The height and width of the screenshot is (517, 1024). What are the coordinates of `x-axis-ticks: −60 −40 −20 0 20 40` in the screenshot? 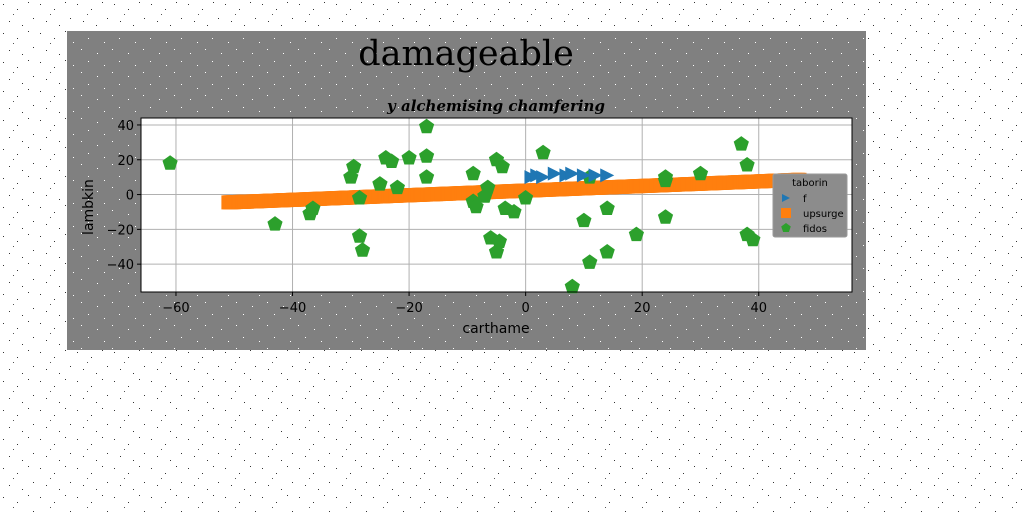 It's located at (464, 304).